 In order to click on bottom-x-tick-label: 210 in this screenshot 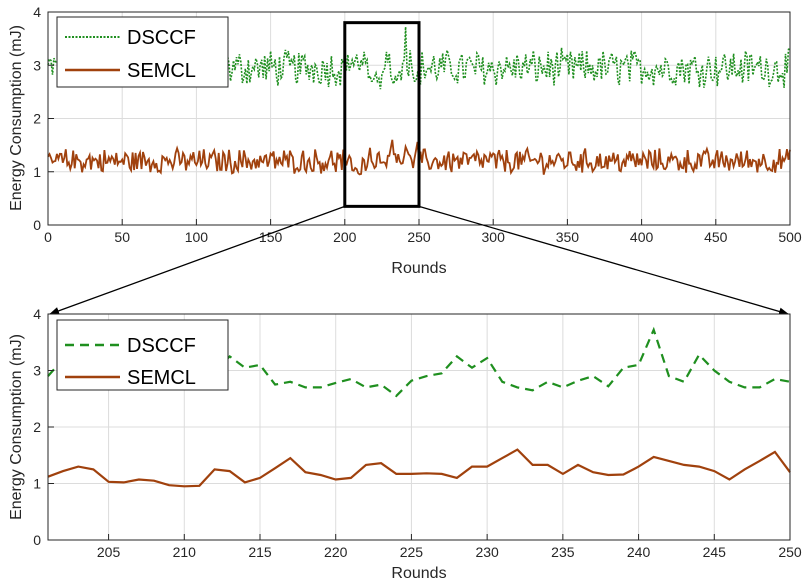, I will do `click(185, 552)`.